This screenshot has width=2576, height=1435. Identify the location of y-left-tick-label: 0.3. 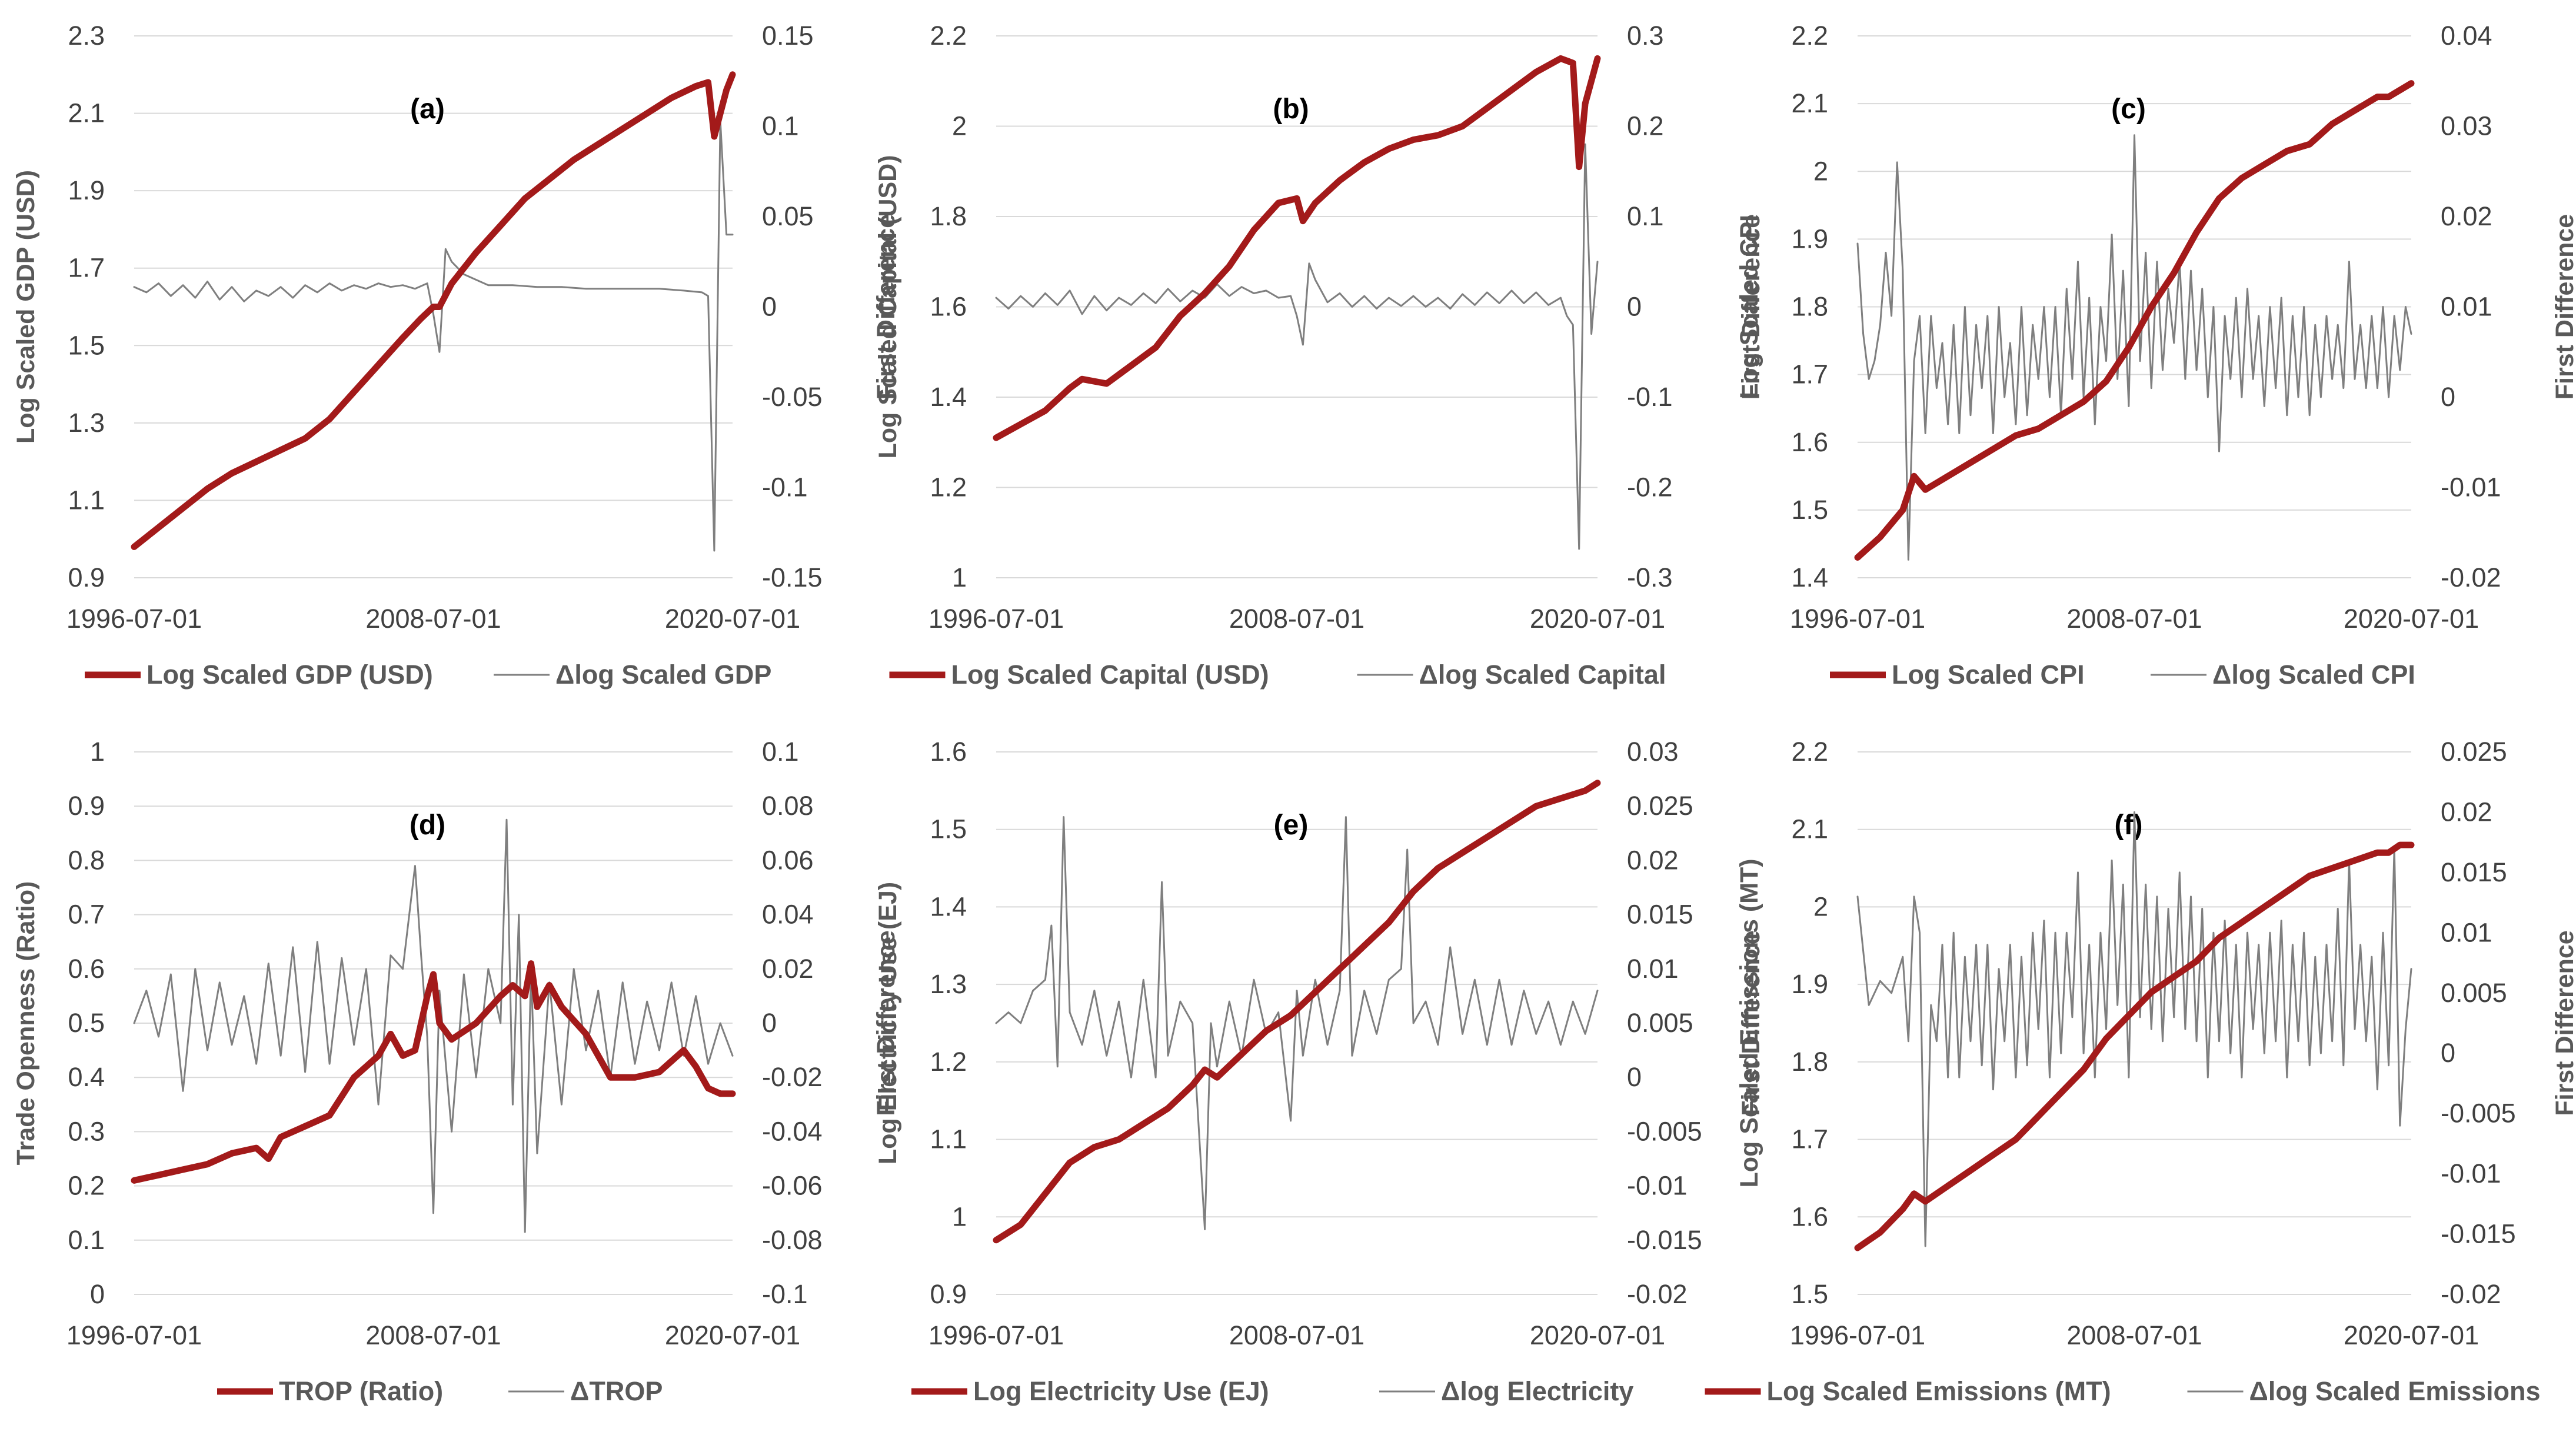
(86, 1131).